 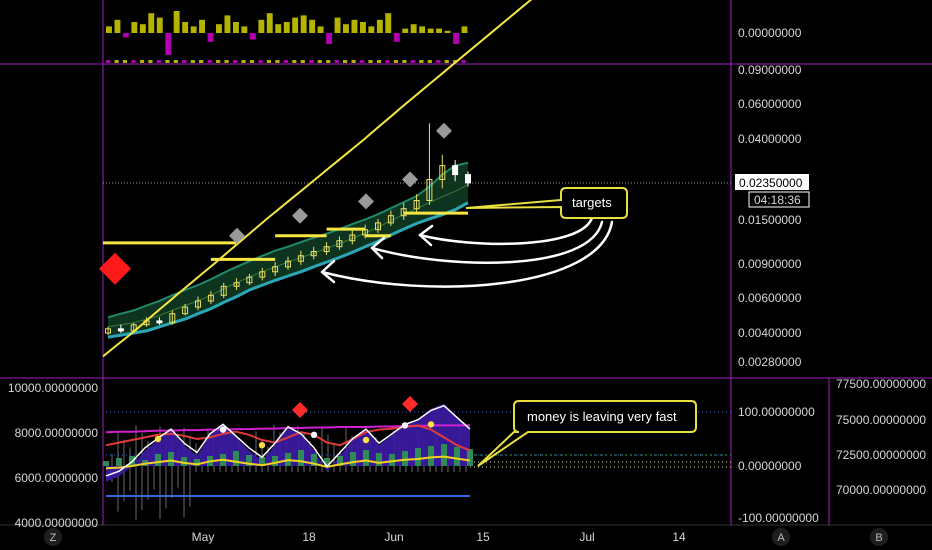 I want to click on auto-button-label: A, so click(x=781, y=538).